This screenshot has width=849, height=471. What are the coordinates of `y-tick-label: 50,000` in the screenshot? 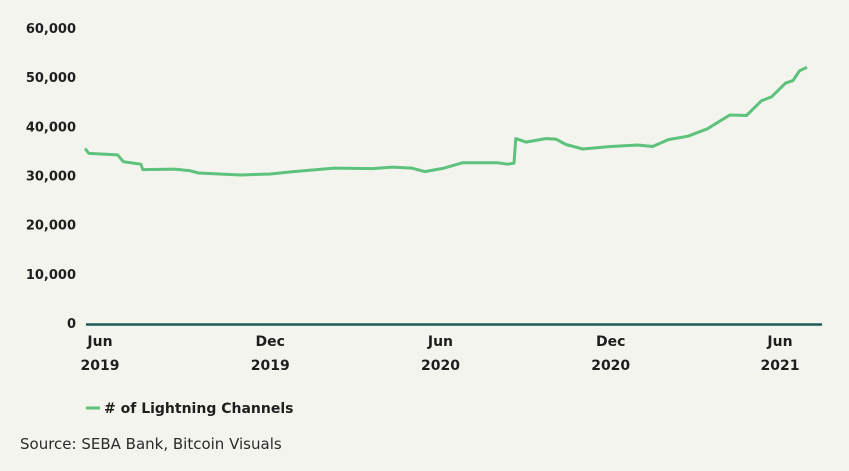 It's located at (51, 78).